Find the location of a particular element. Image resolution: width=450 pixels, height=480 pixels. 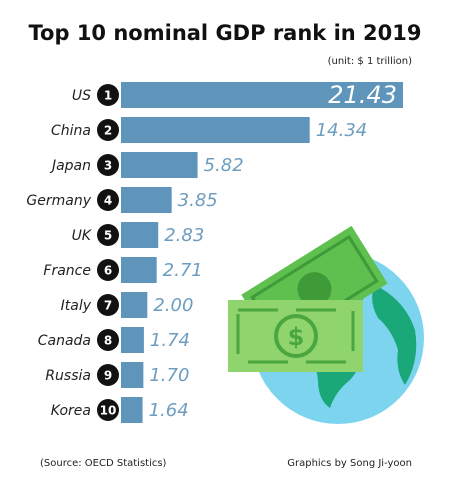

value-label: 2.83 is located at coordinates (184, 235).